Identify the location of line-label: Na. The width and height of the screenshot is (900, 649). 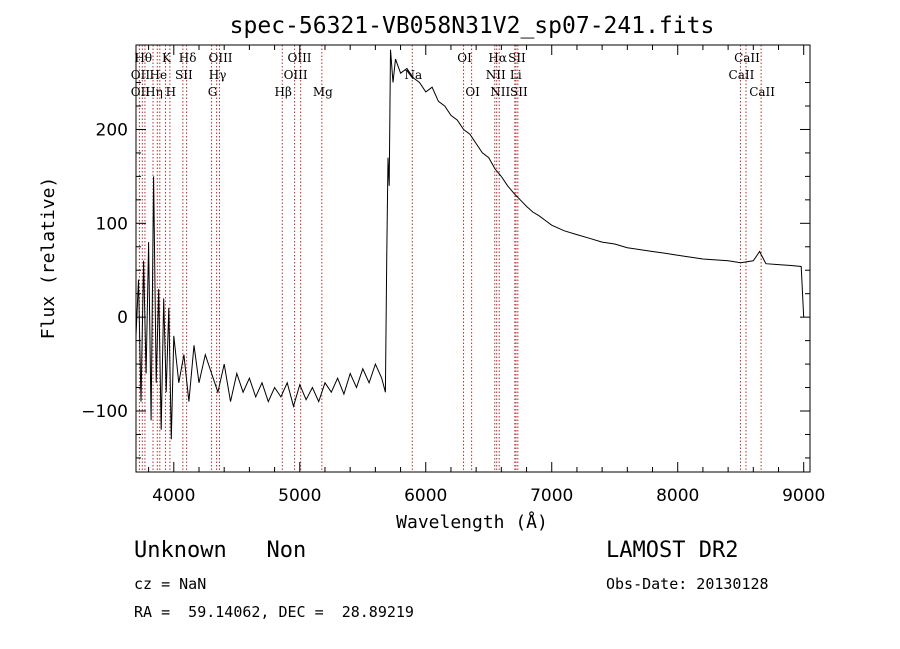
(413, 75).